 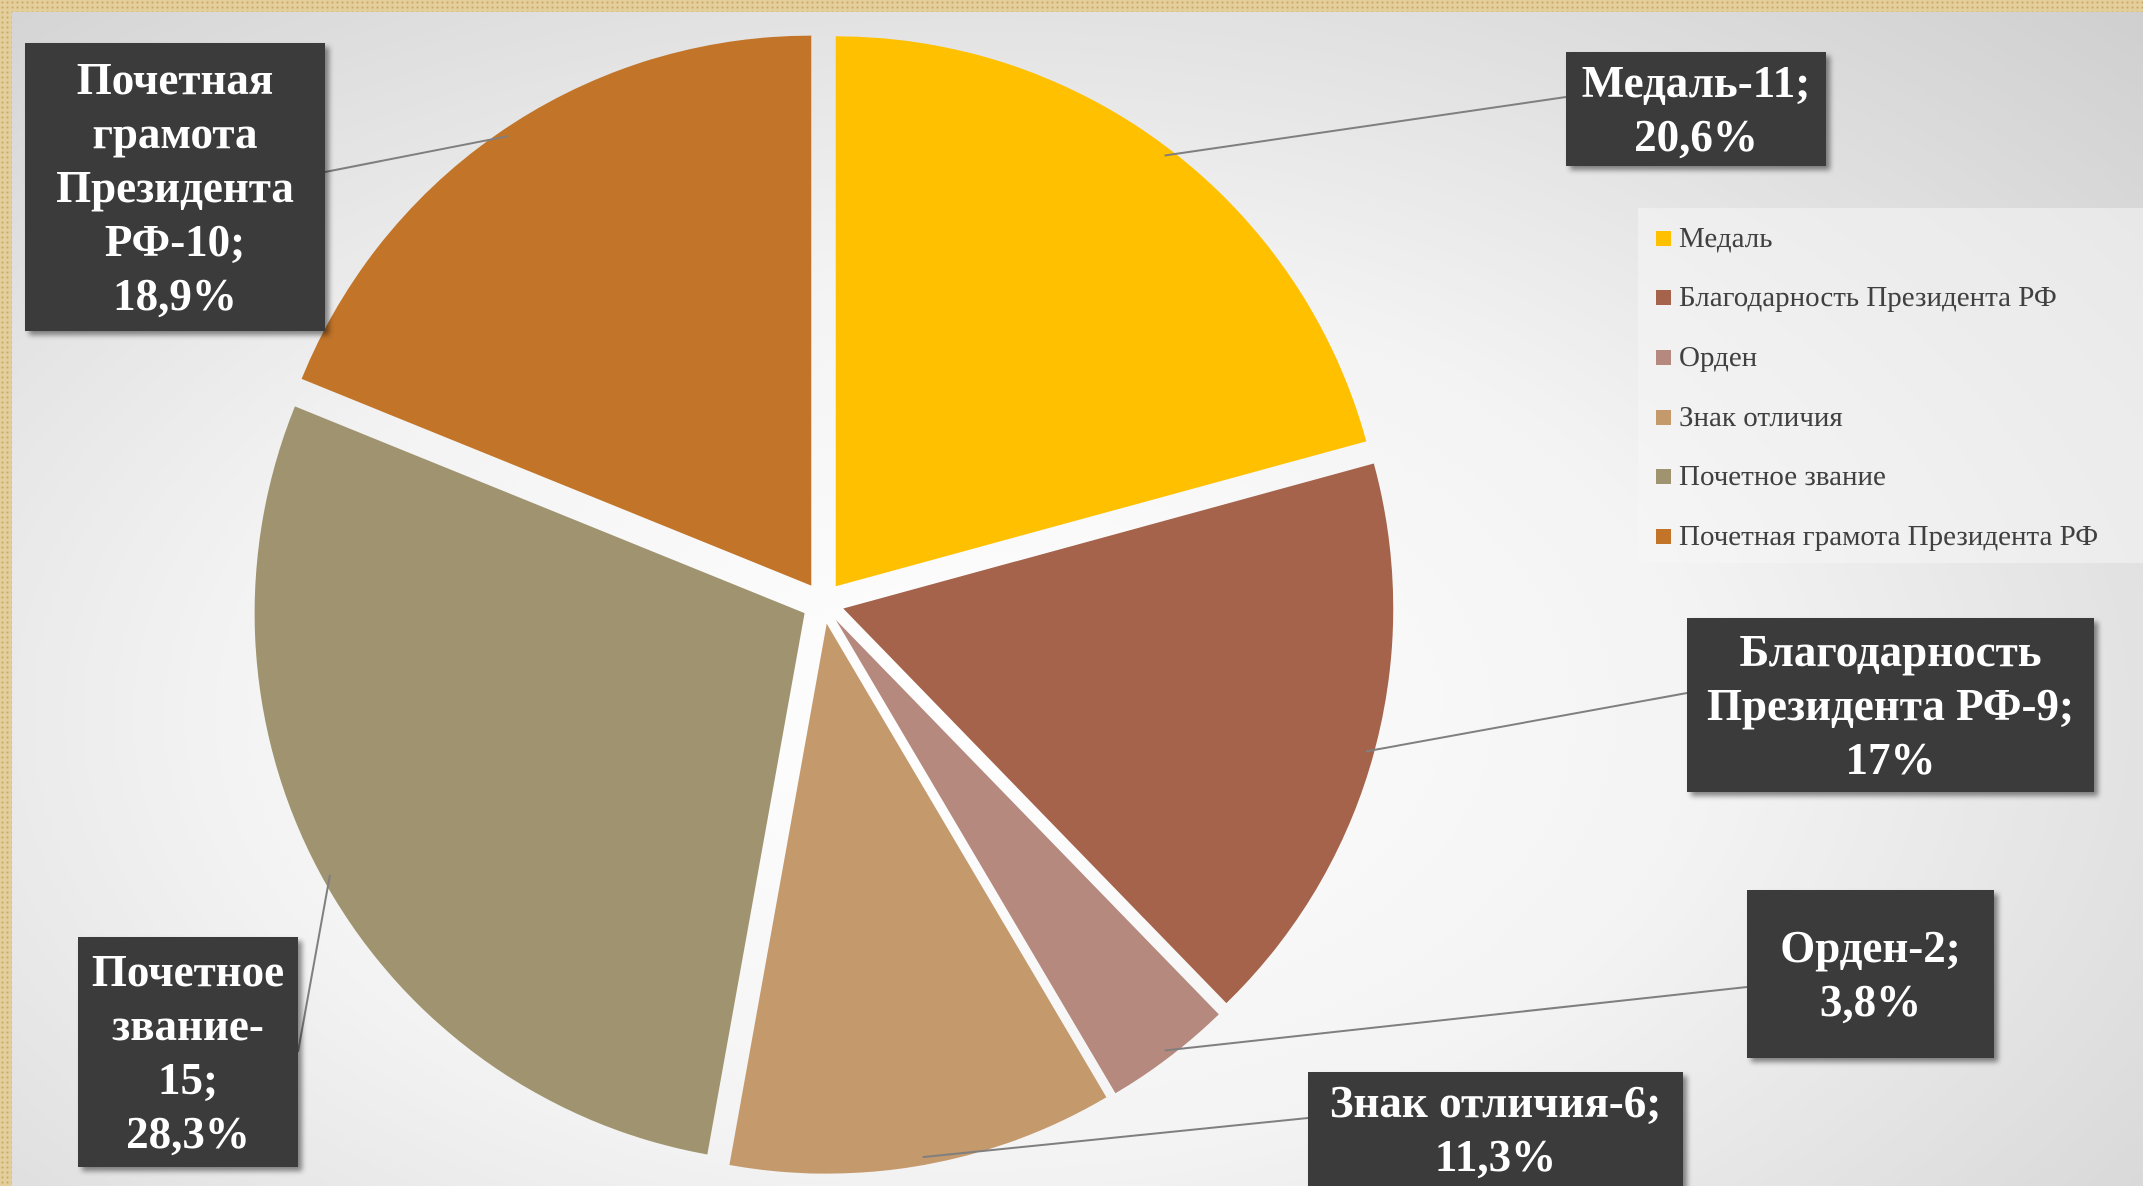 I want to click on leader-line-order, so click(x=1456, y=1019).